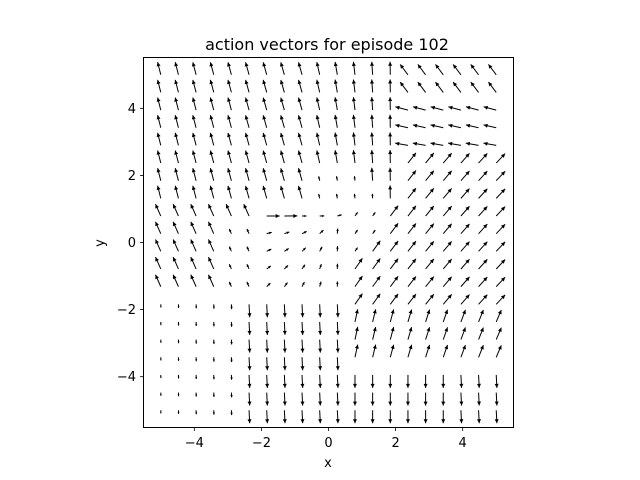  What do you see at coordinates (194, 443) in the screenshot?
I see `x-tick-label: −4` at bounding box center [194, 443].